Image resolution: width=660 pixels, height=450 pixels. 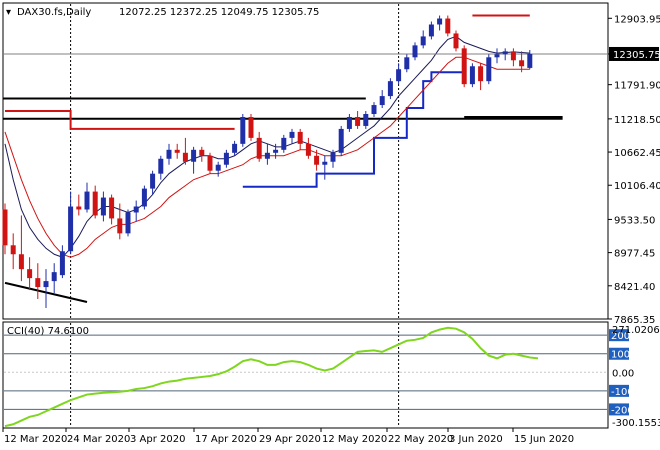 I want to click on date-tick-label: 12 May 2020, so click(x=354, y=439).